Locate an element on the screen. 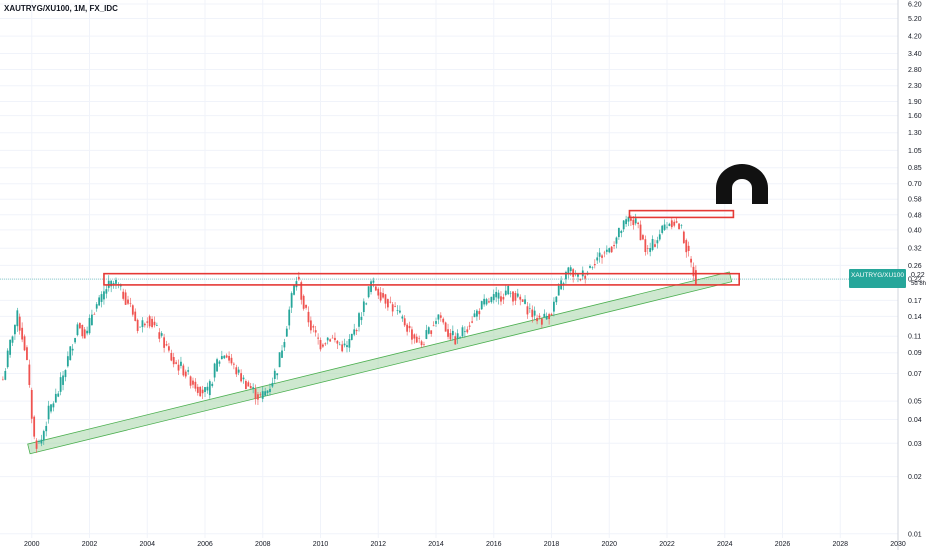 This screenshot has height=550, width=932. price-tag-symbol: XAUTRYG/XU100 is located at coordinates (877, 275).